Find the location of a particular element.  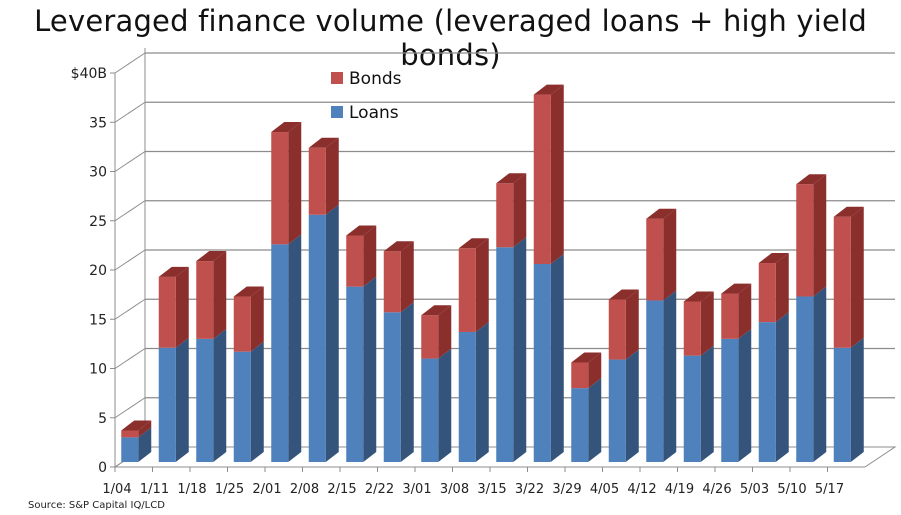

legend-label-bonds: Bonds is located at coordinates (375, 79).